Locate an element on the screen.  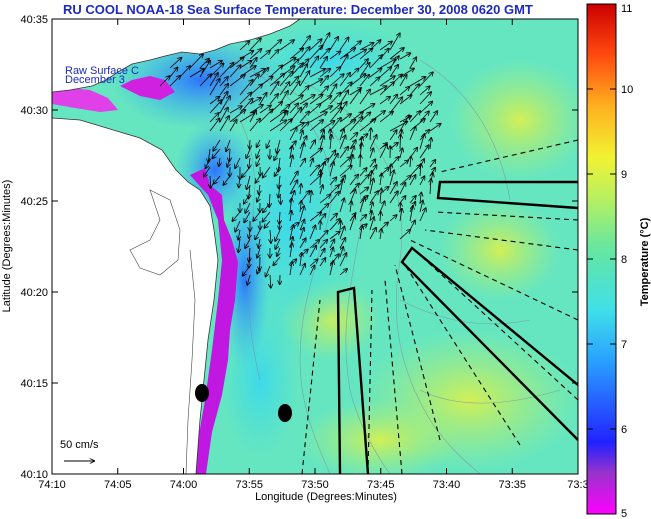
coastline is located at coordinates (176, 56).